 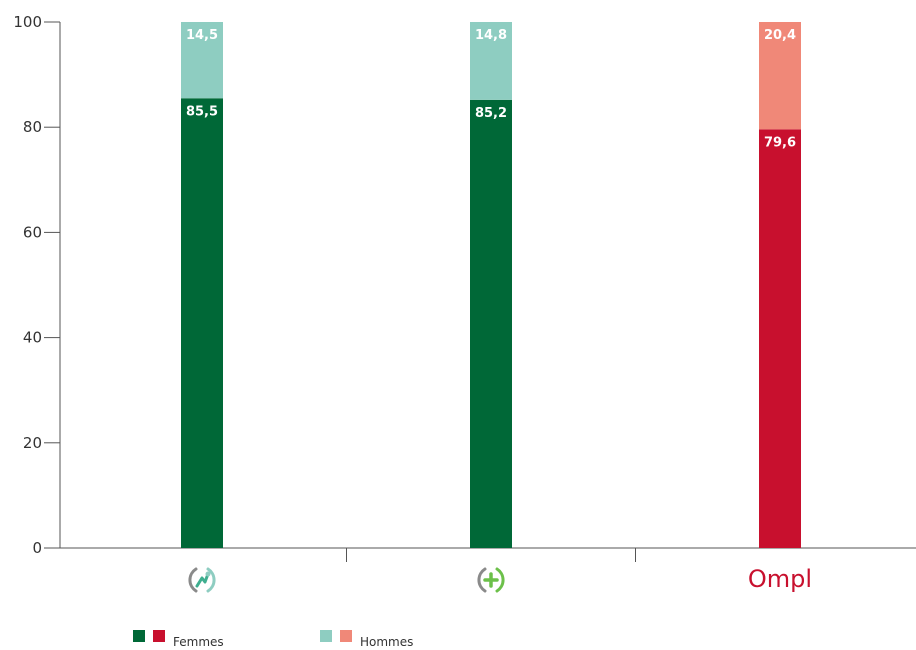 I want to click on bar-value-label: 85,2, so click(x=491, y=113).